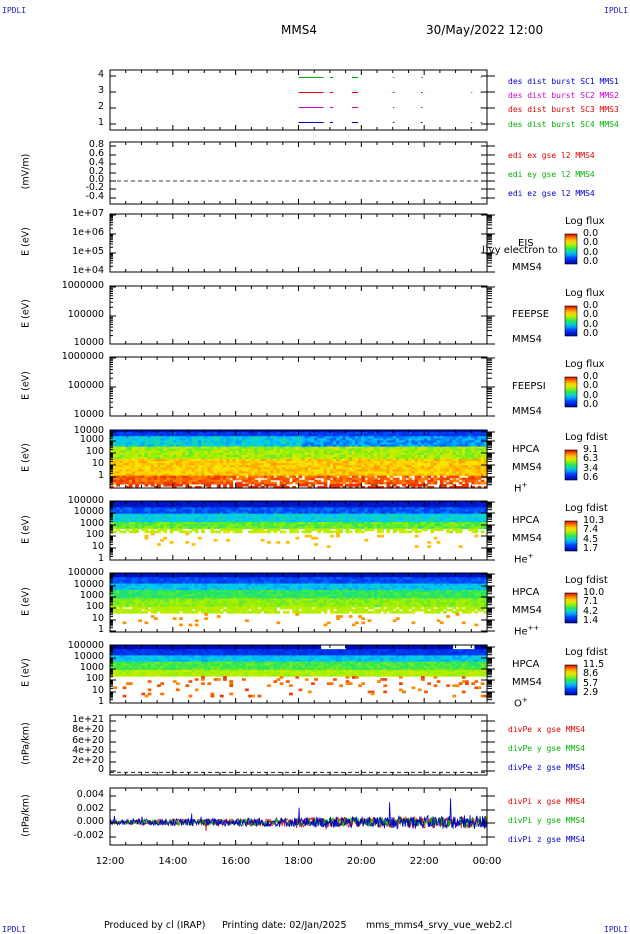  Describe the element at coordinates (88, 656) in the screenshot. I see `y-tick-hpca_o-1: 10000` at that location.